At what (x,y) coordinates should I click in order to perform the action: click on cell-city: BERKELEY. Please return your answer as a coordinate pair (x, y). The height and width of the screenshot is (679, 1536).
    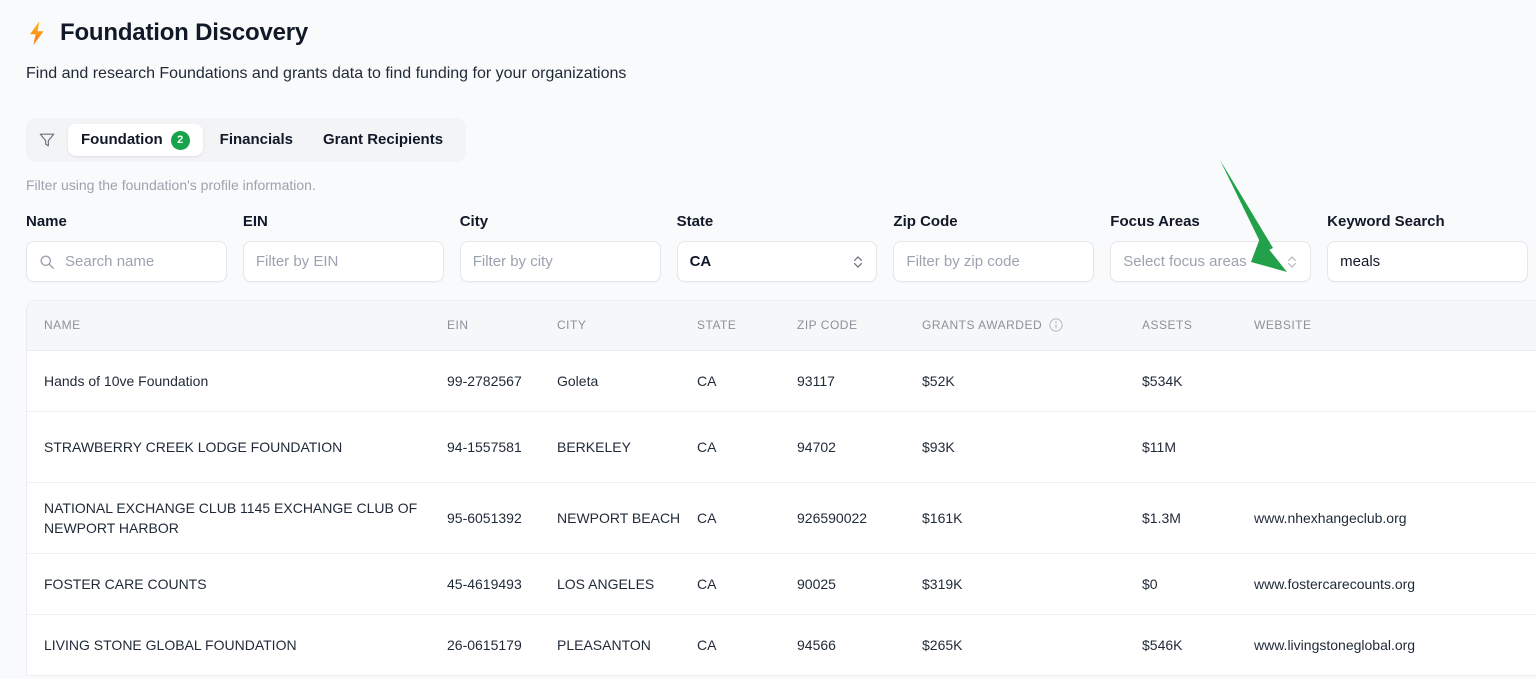
    Looking at the image, I should click on (627, 447).